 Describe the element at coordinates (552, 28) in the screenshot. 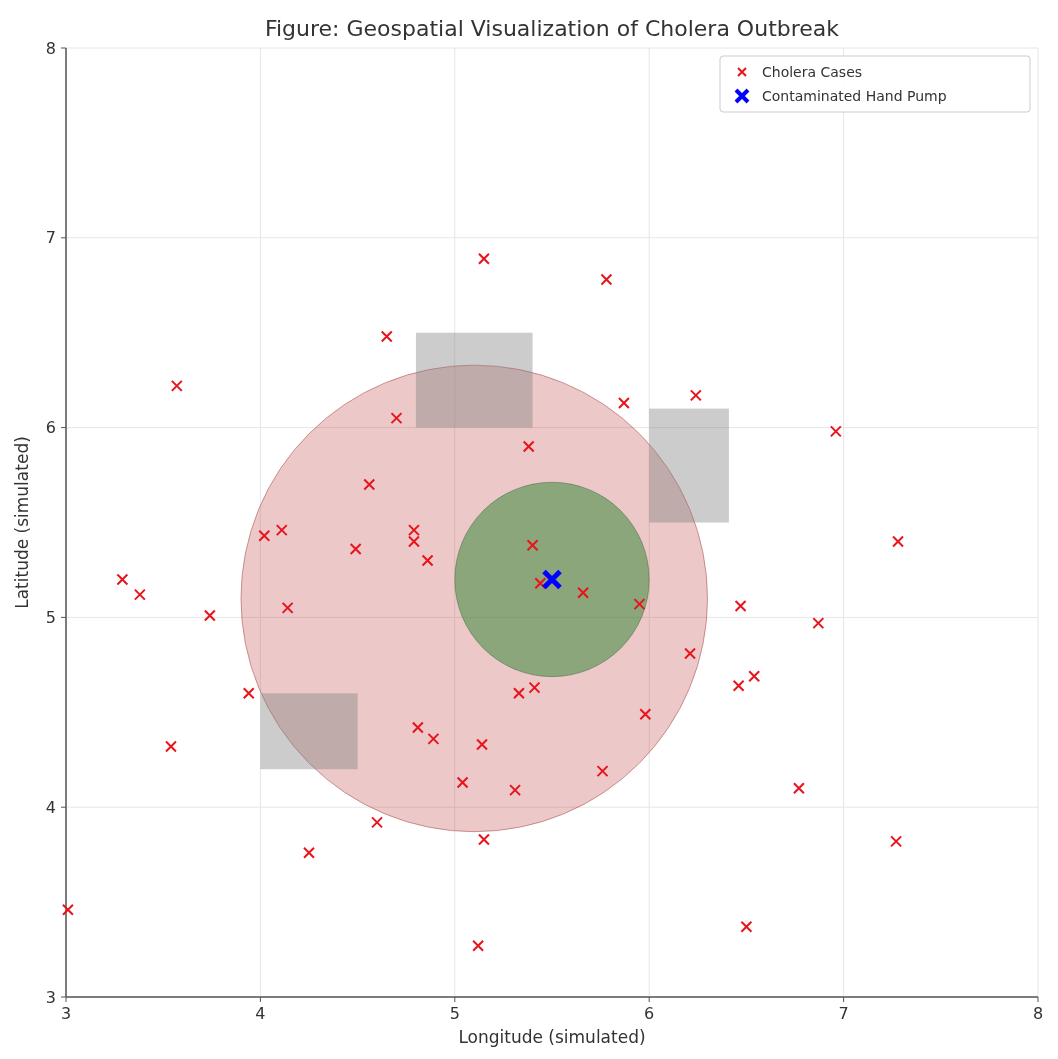

I see `chart-title: Figure: Geospatial Visualization of Cholera Outbreak` at that location.